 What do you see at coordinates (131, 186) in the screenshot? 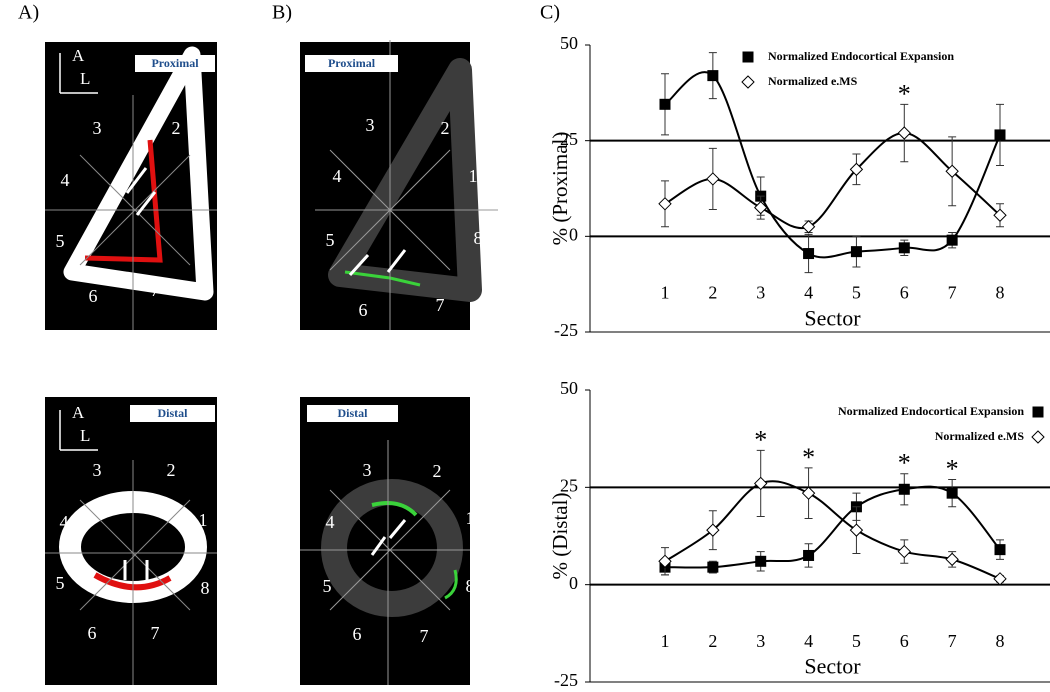
I see `image-a-proximal` at bounding box center [131, 186].